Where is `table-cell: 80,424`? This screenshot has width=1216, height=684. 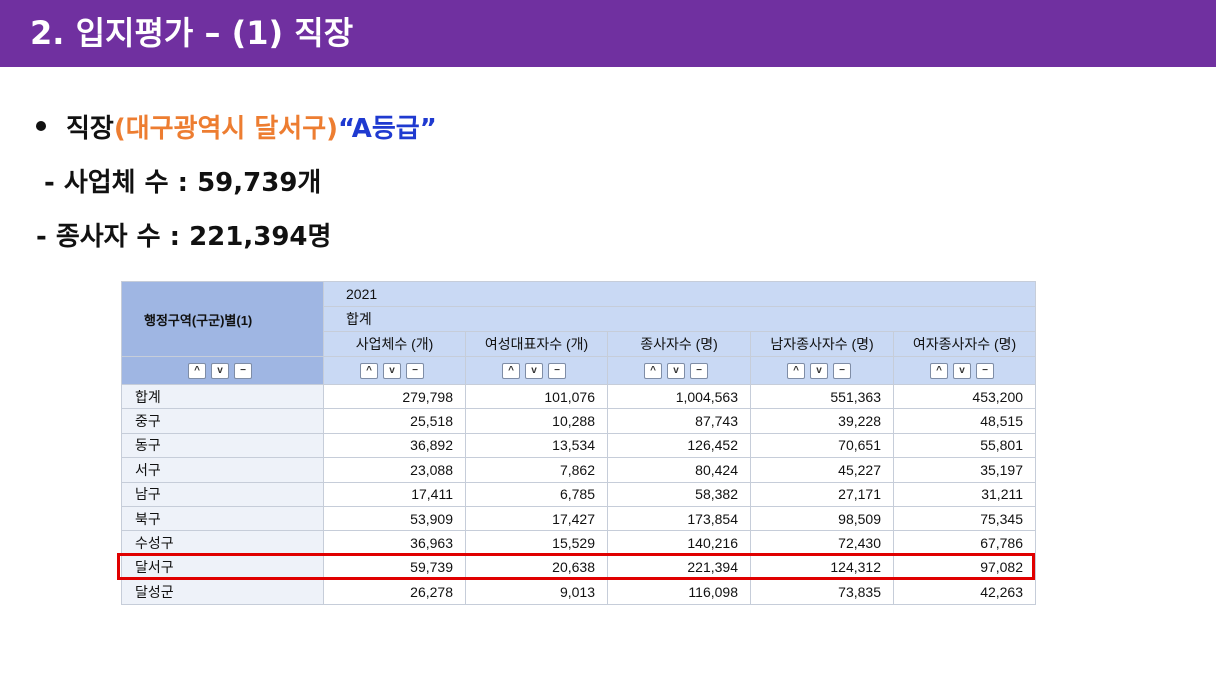
table-cell: 80,424 is located at coordinates (679, 470).